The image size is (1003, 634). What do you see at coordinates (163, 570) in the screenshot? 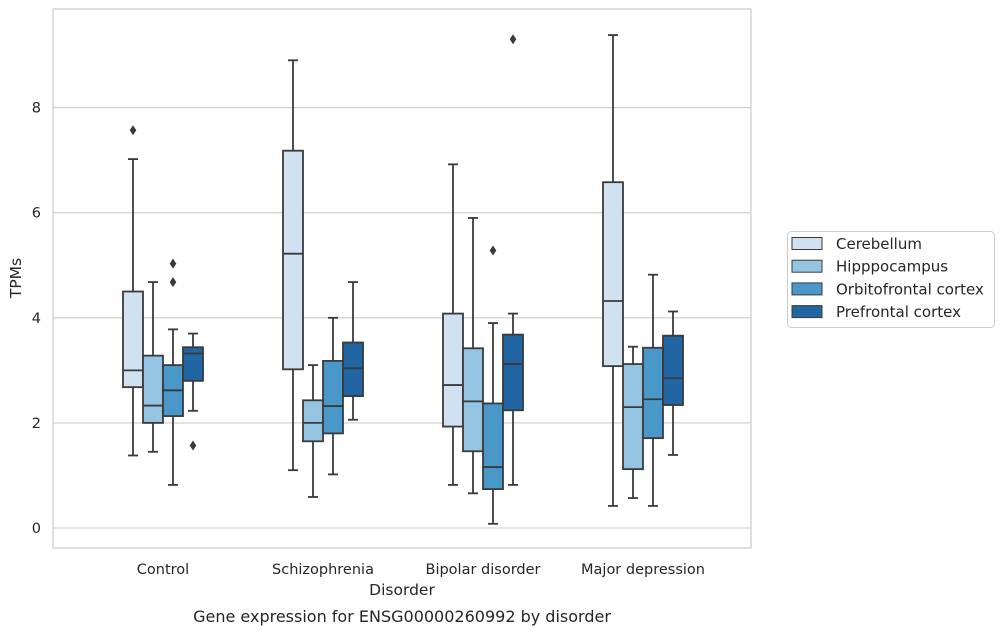
I see `x-tick-label: Control` at bounding box center [163, 570].